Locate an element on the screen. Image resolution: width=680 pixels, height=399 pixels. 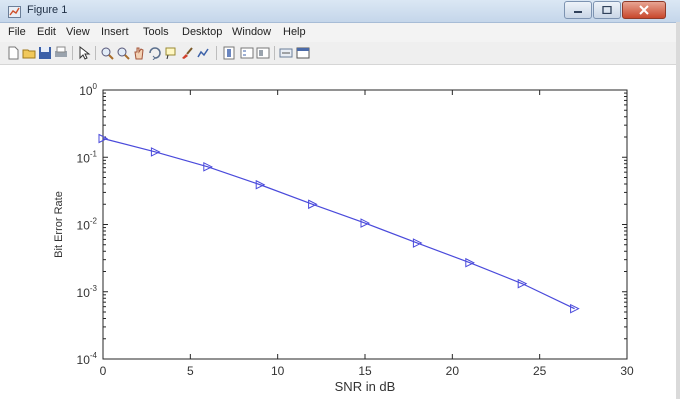
figure-toolbar is located at coordinates (340, 53).